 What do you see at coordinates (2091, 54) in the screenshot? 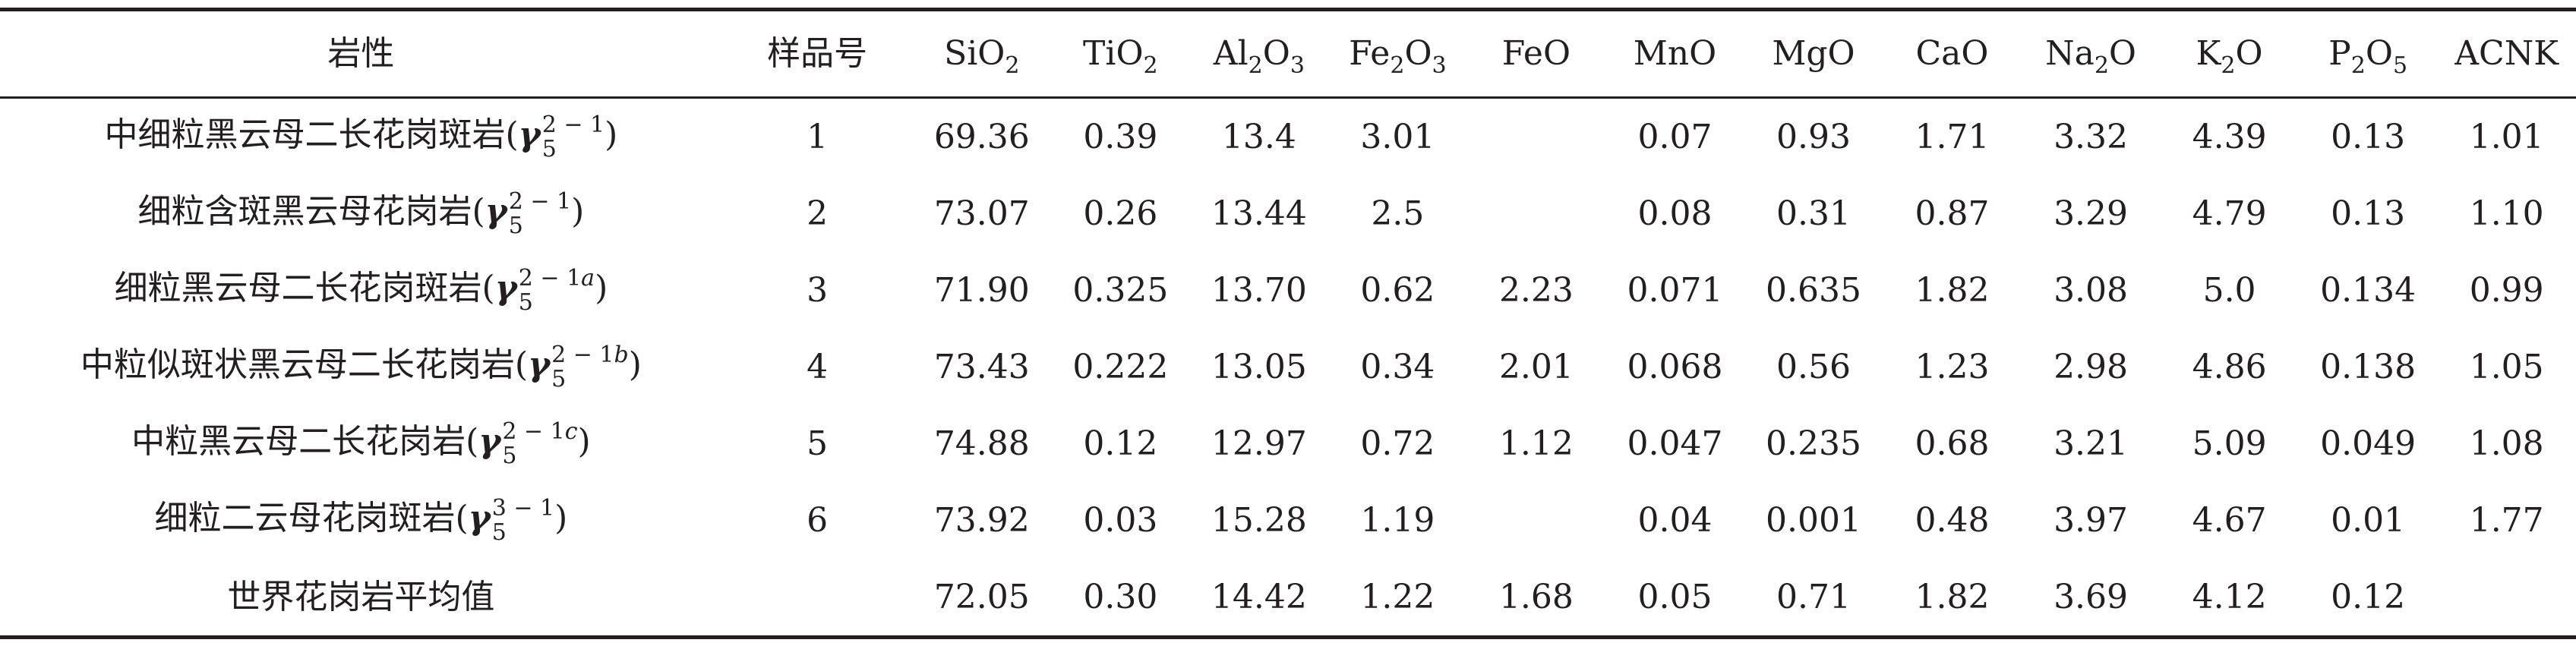
I see `header-oxide: Na2O` at bounding box center [2091, 54].